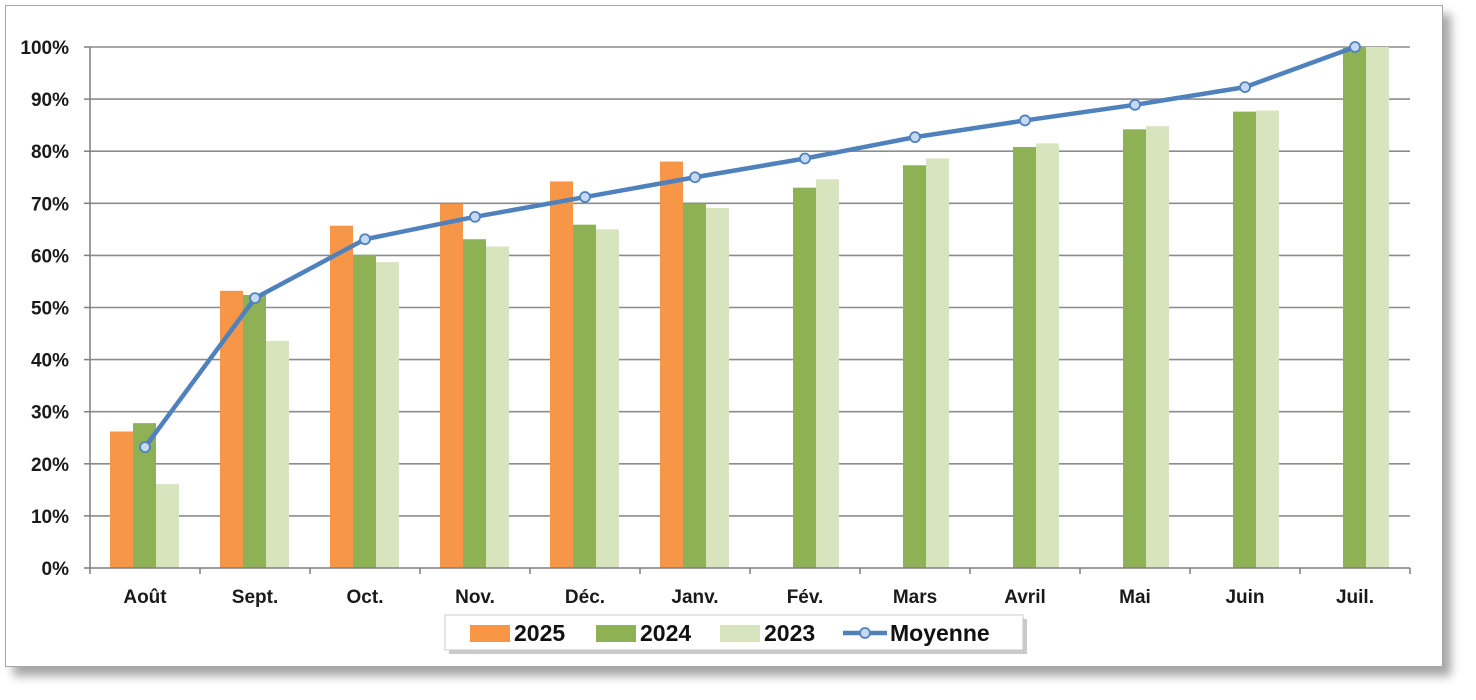  What do you see at coordinates (616, 633) in the screenshot?
I see `legend-swatch-2024` at bounding box center [616, 633].